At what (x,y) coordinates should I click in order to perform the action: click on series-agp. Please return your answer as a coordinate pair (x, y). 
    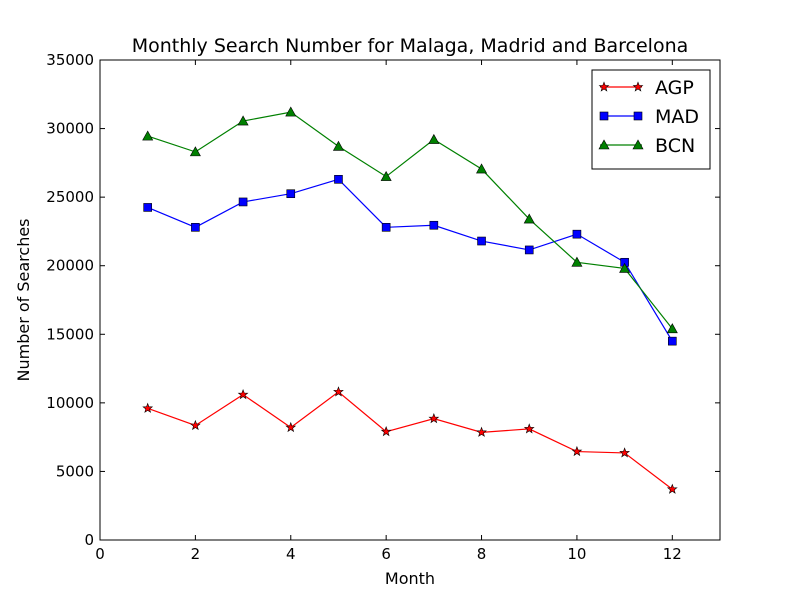
    Looking at the image, I should click on (410, 440).